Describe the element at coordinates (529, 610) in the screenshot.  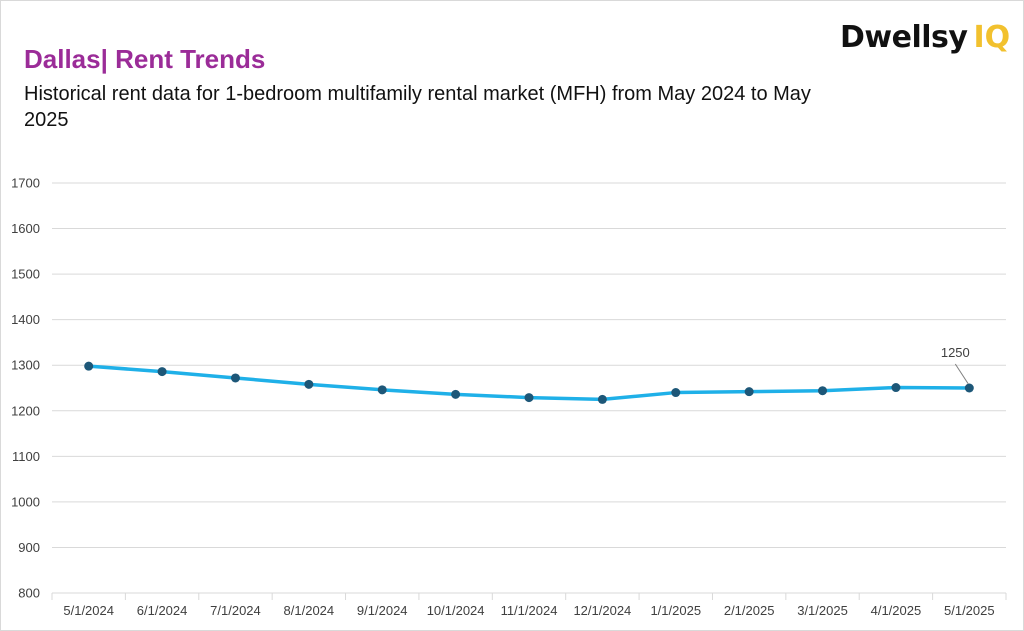
I see `x-tick-label: 11/1/2024` at that location.